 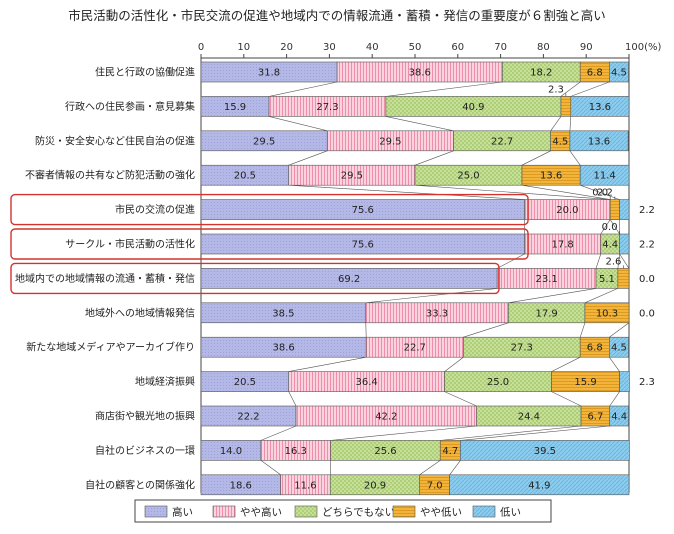 I want to click on data-label: 10.3, so click(x=607, y=313).